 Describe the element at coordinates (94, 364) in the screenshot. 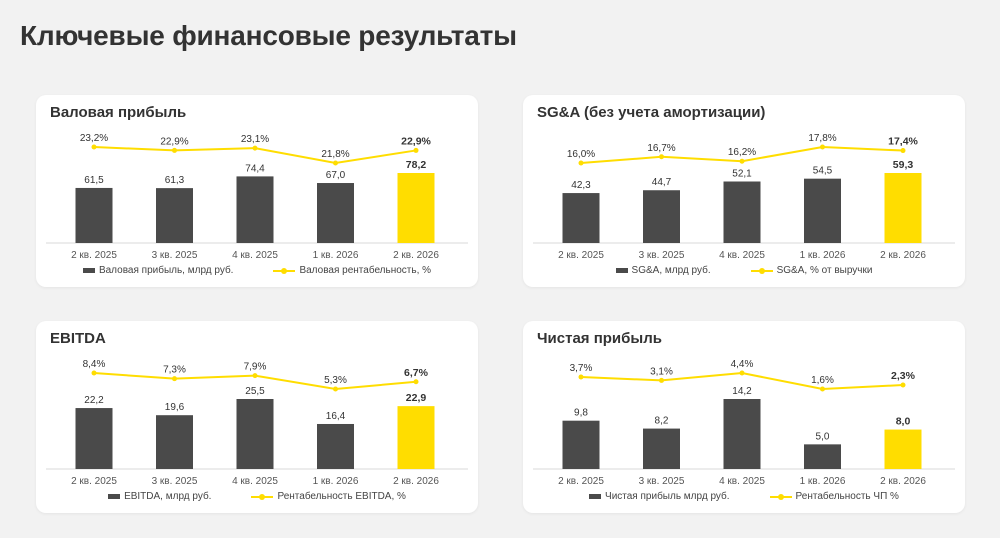

I see `line-data-label: 8,4%` at that location.